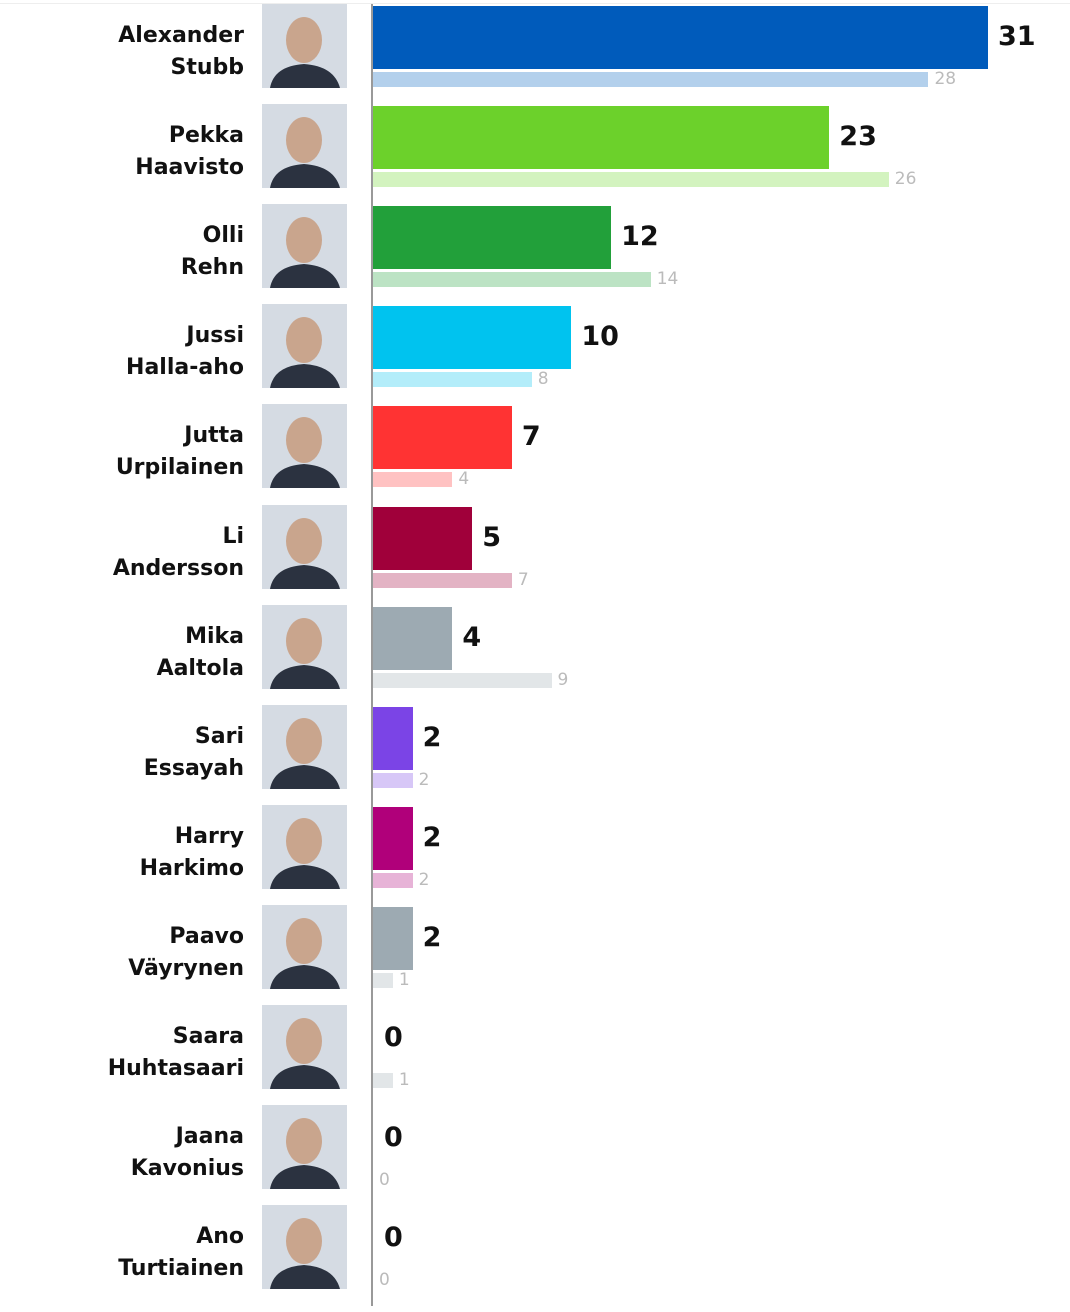 The width and height of the screenshot is (1070, 1312). Describe the element at coordinates (186, 952) in the screenshot. I see `candidate-name: Paavo Väyrynen` at that location.